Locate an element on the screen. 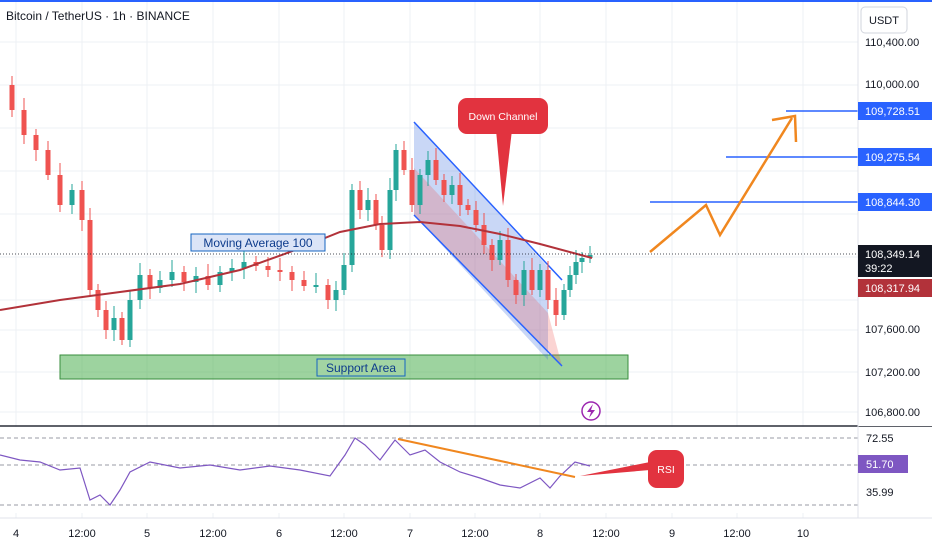 The width and height of the screenshot is (932, 550). callout-label: Down Channel is located at coordinates (503, 117).